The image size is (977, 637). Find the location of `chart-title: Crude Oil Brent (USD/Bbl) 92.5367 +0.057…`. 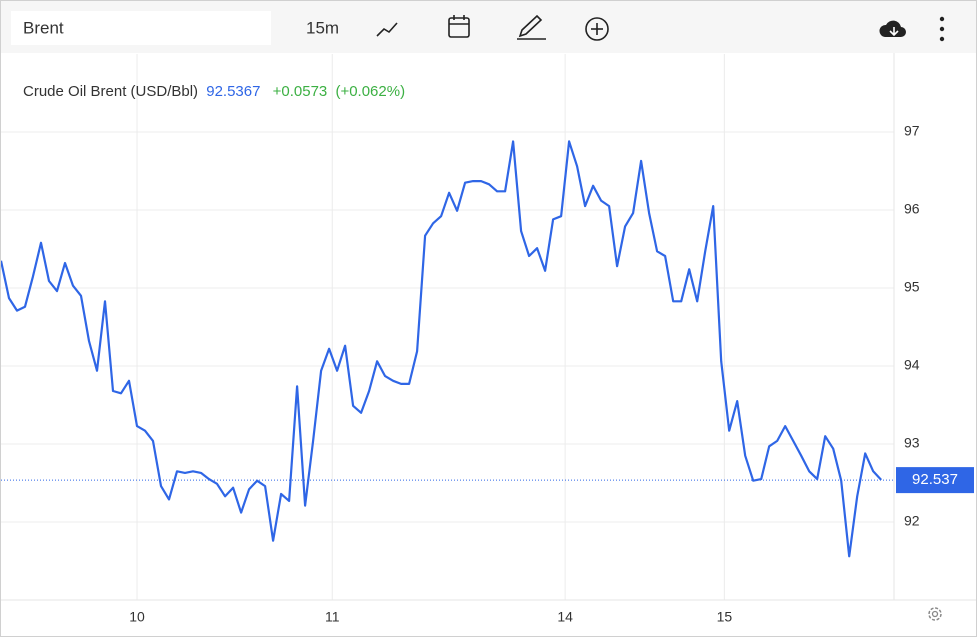

chart-title: Crude Oil Brent (USD/Bbl) 92.5367 +0.057… is located at coordinates (214, 91).